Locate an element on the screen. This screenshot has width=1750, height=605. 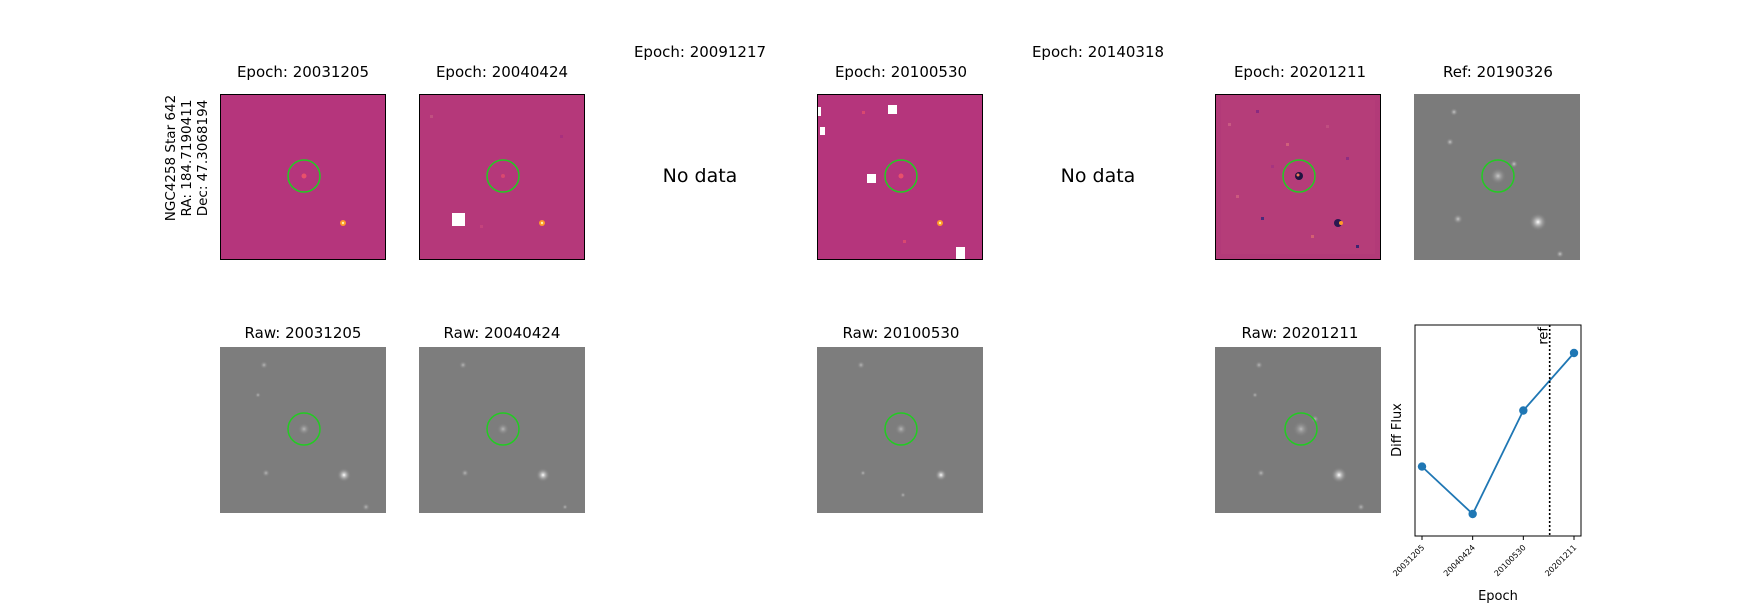
epoch-title-2: Epoch: 20040424 is located at coordinates (502, 72).